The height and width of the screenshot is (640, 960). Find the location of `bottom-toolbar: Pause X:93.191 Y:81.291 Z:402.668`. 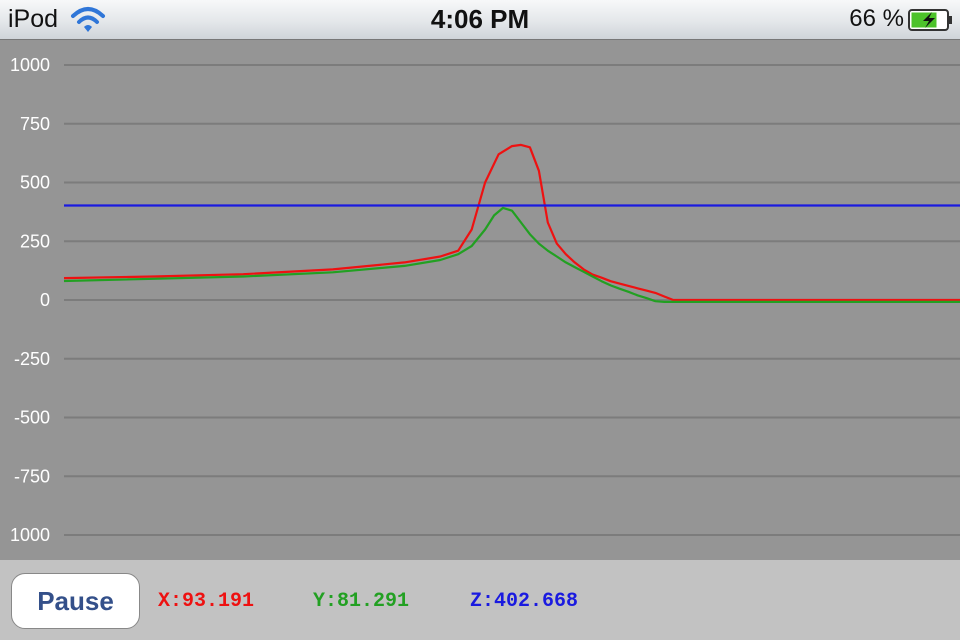

bottom-toolbar: Pause X:93.191 Y:81.291 Z:402.668 is located at coordinates (480, 600).